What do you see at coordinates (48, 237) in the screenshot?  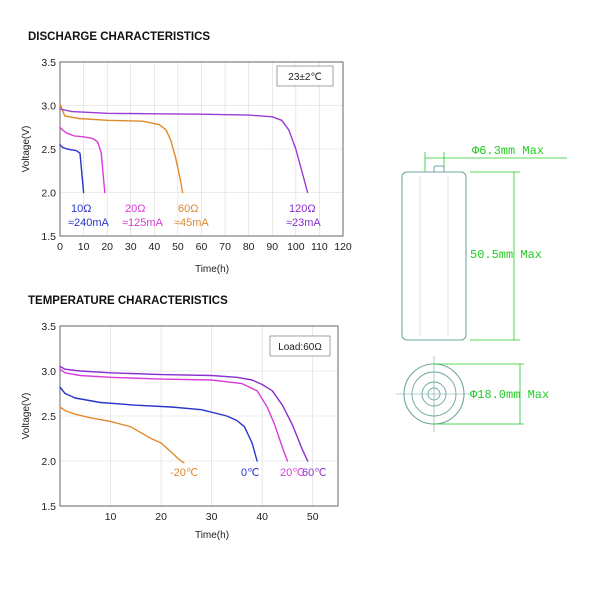 I see `discharge-y-tick-0: 1.5` at bounding box center [48, 237].